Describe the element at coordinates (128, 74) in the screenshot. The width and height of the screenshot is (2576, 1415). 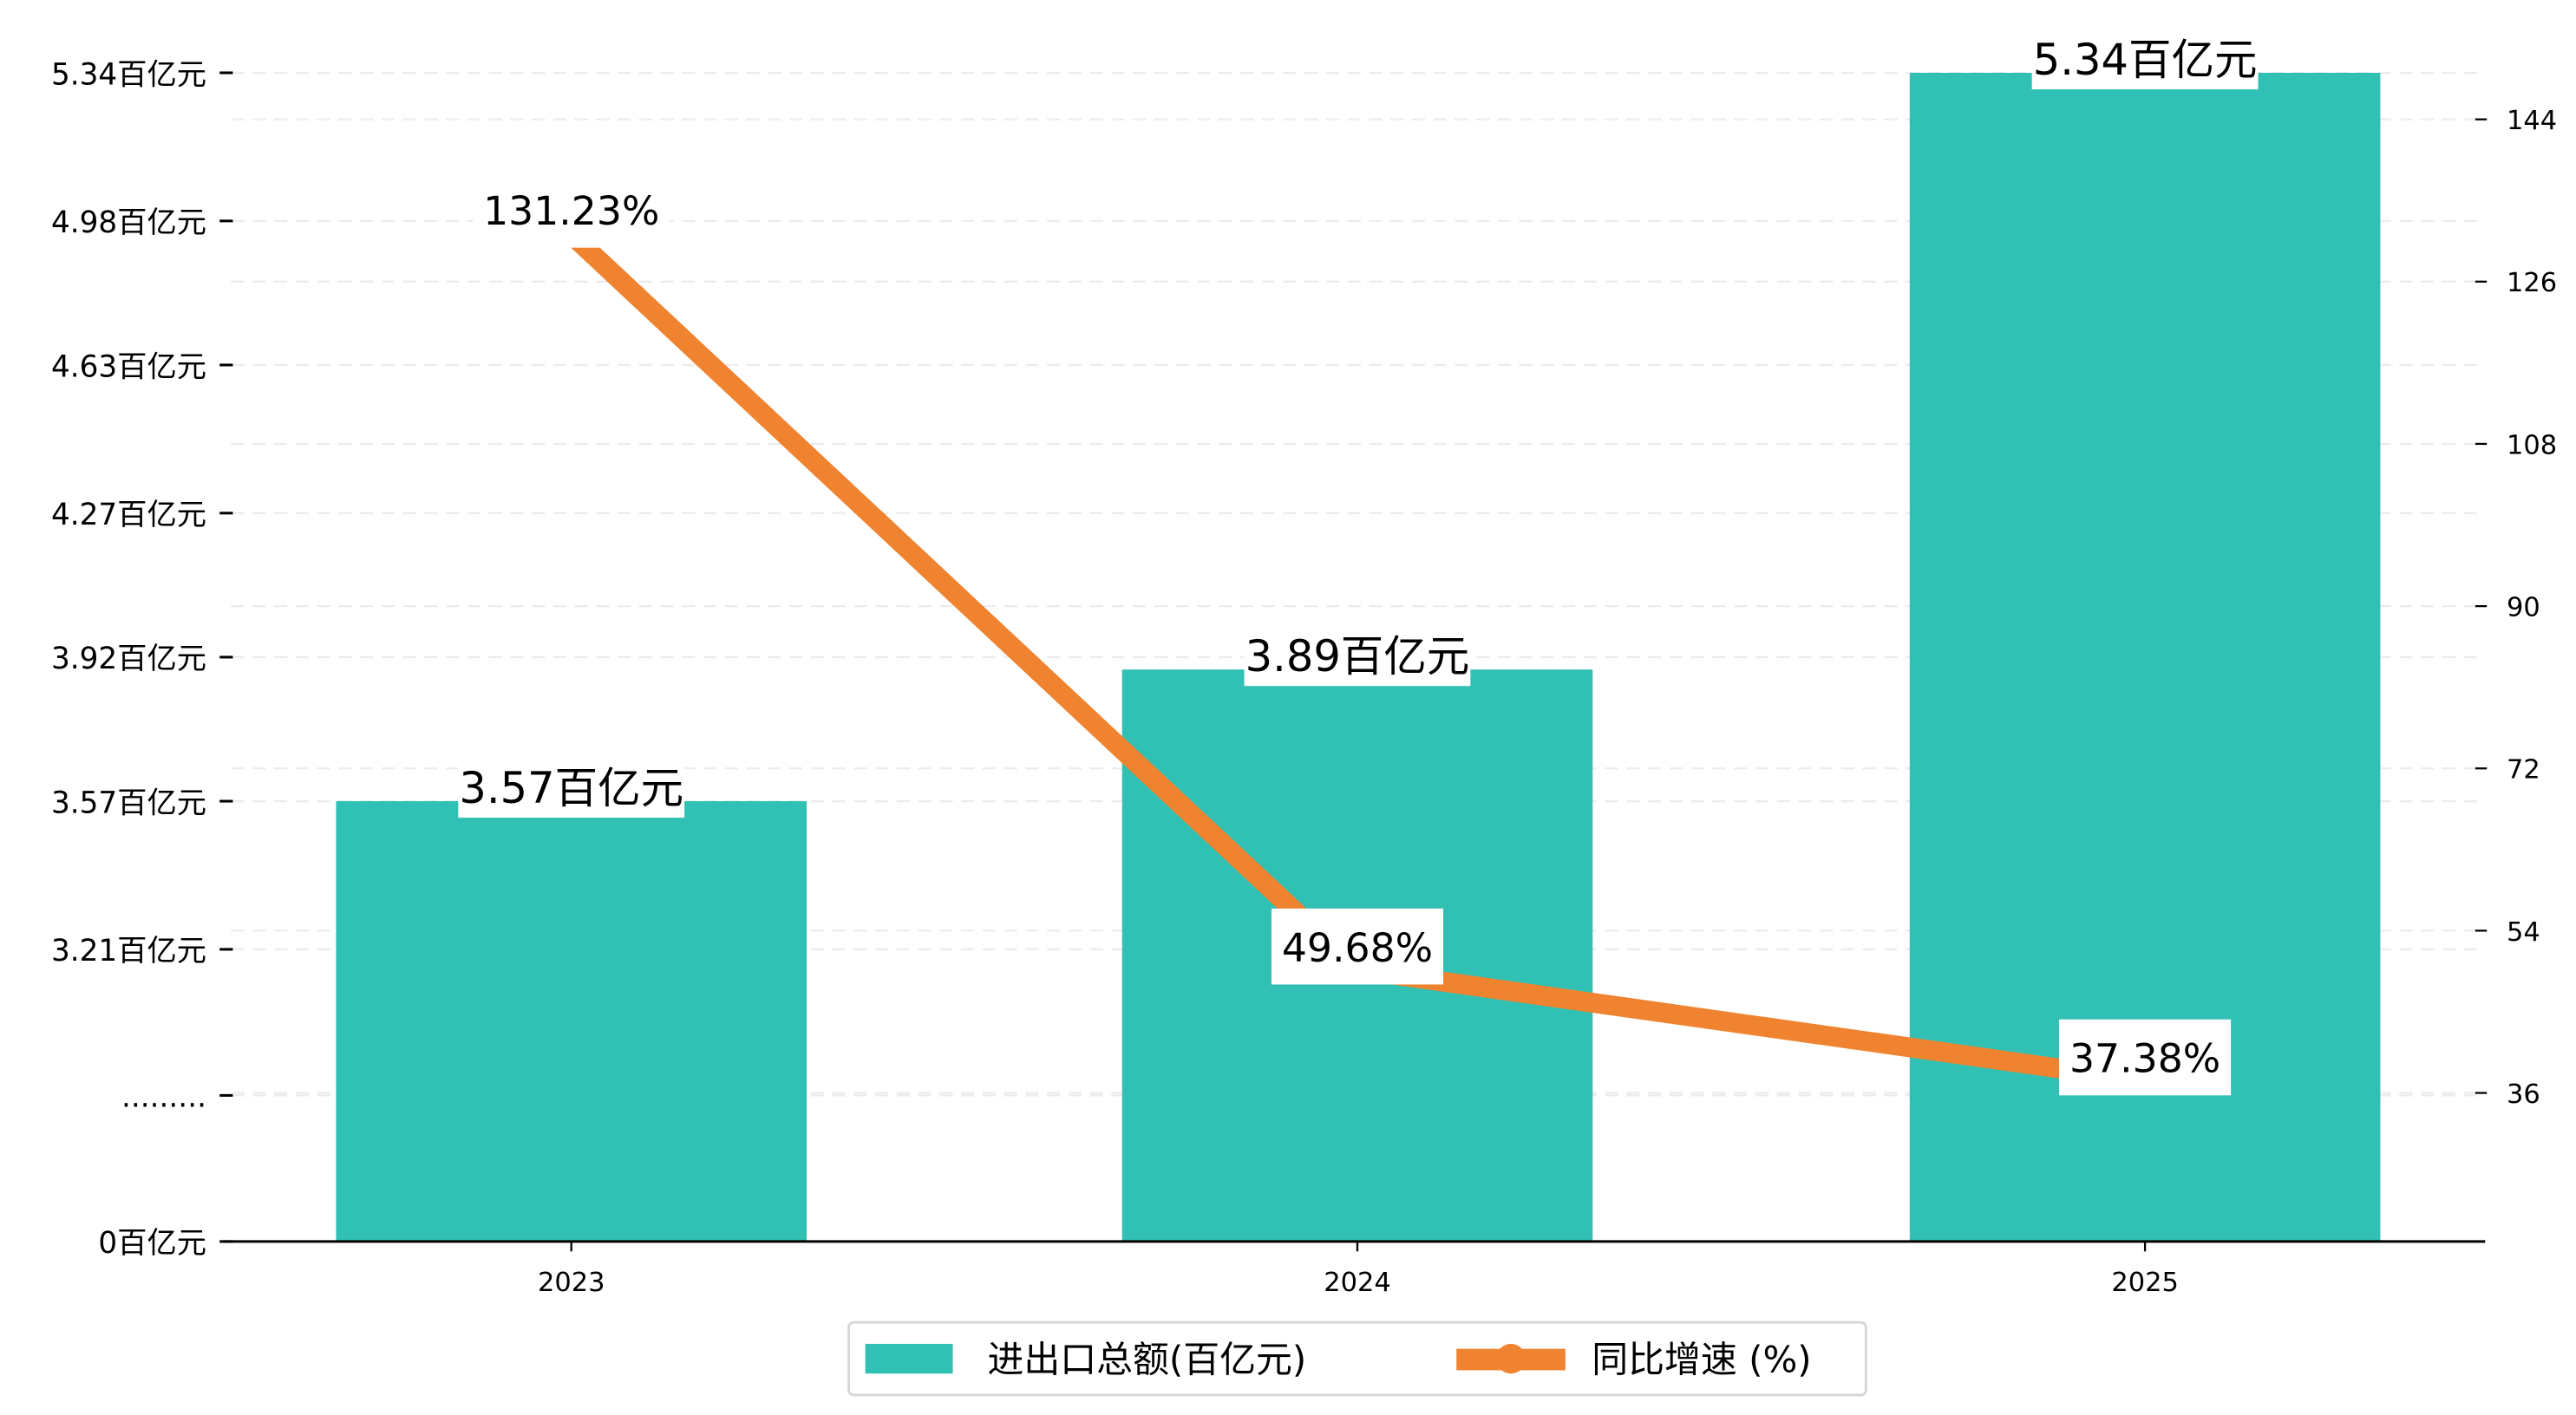
I see `left-tick-label: 5.34百亿元` at that location.